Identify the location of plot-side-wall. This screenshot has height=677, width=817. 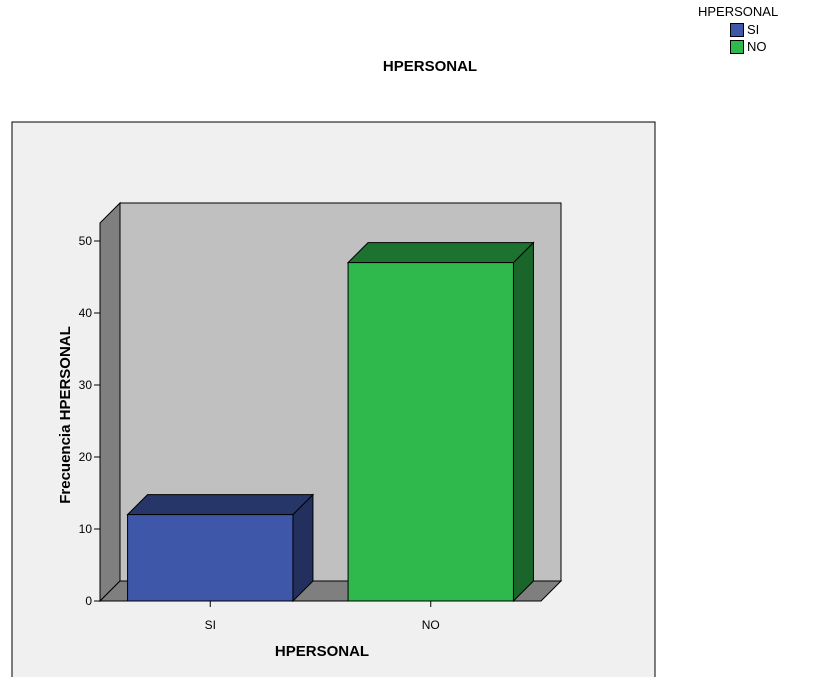
(110, 402).